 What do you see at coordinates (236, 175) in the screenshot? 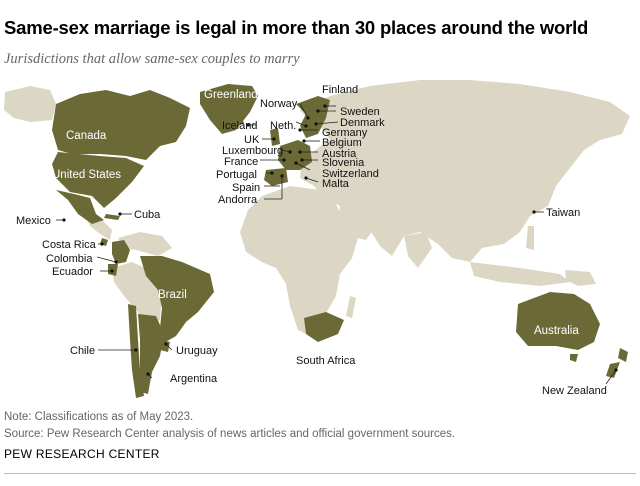
I see `label-portugal: Portugal` at bounding box center [236, 175].